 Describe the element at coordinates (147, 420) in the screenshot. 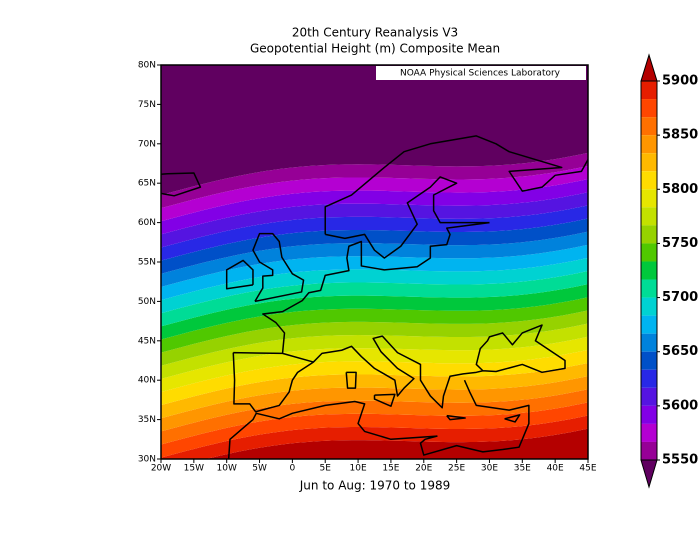

I see `y-tick-label: 35N` at that location.